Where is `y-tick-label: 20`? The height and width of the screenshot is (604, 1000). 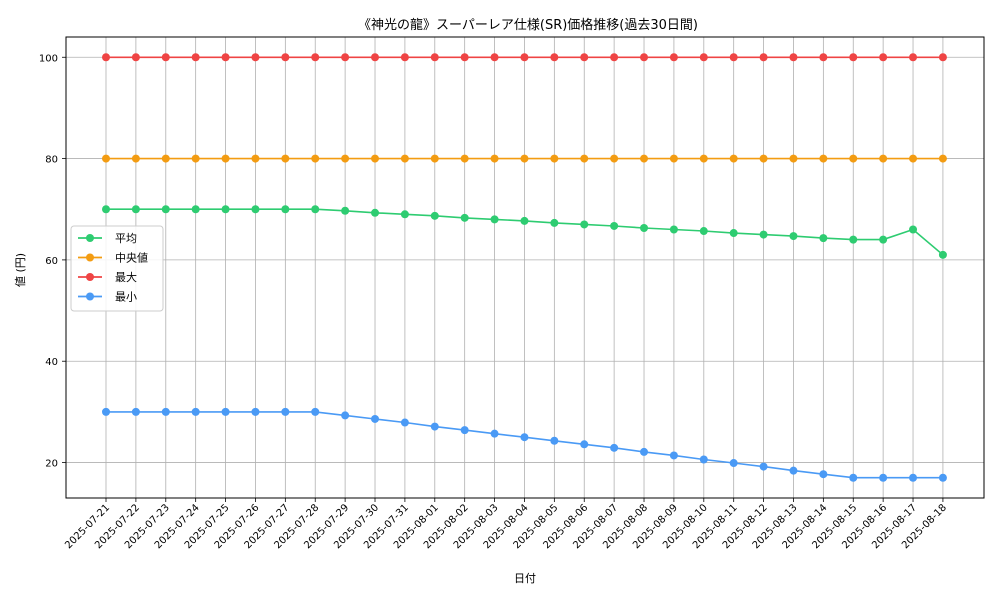
y-tick-label: 20 is located at coordinates (51, 464).